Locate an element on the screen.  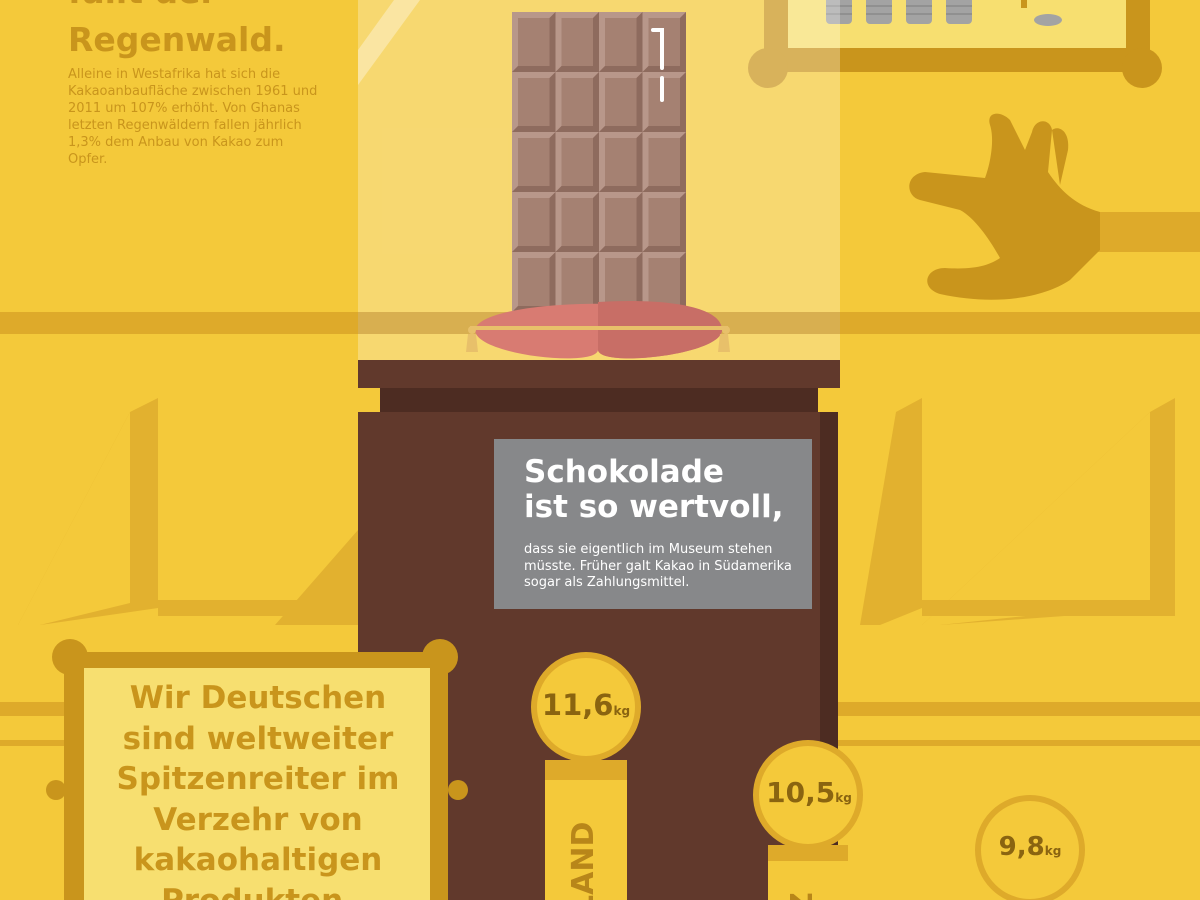
wall-panel-left-1-inner is located at coordinates (74, 518).